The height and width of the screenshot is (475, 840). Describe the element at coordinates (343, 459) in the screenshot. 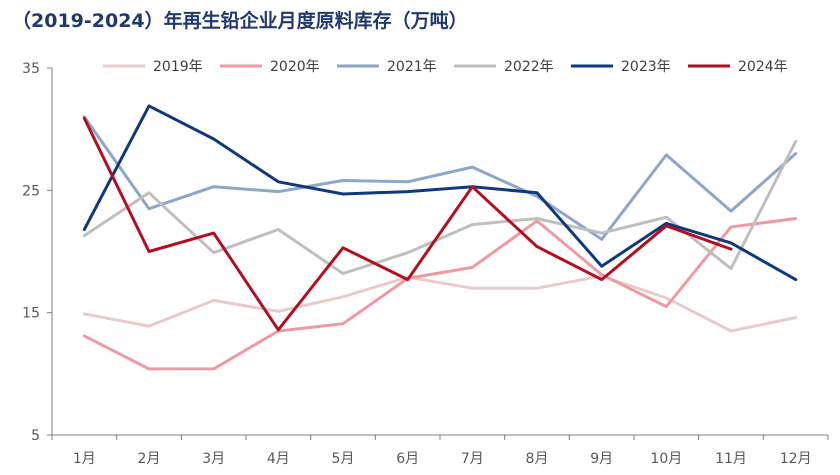

I see `x-tick-label: 5月` at that location.